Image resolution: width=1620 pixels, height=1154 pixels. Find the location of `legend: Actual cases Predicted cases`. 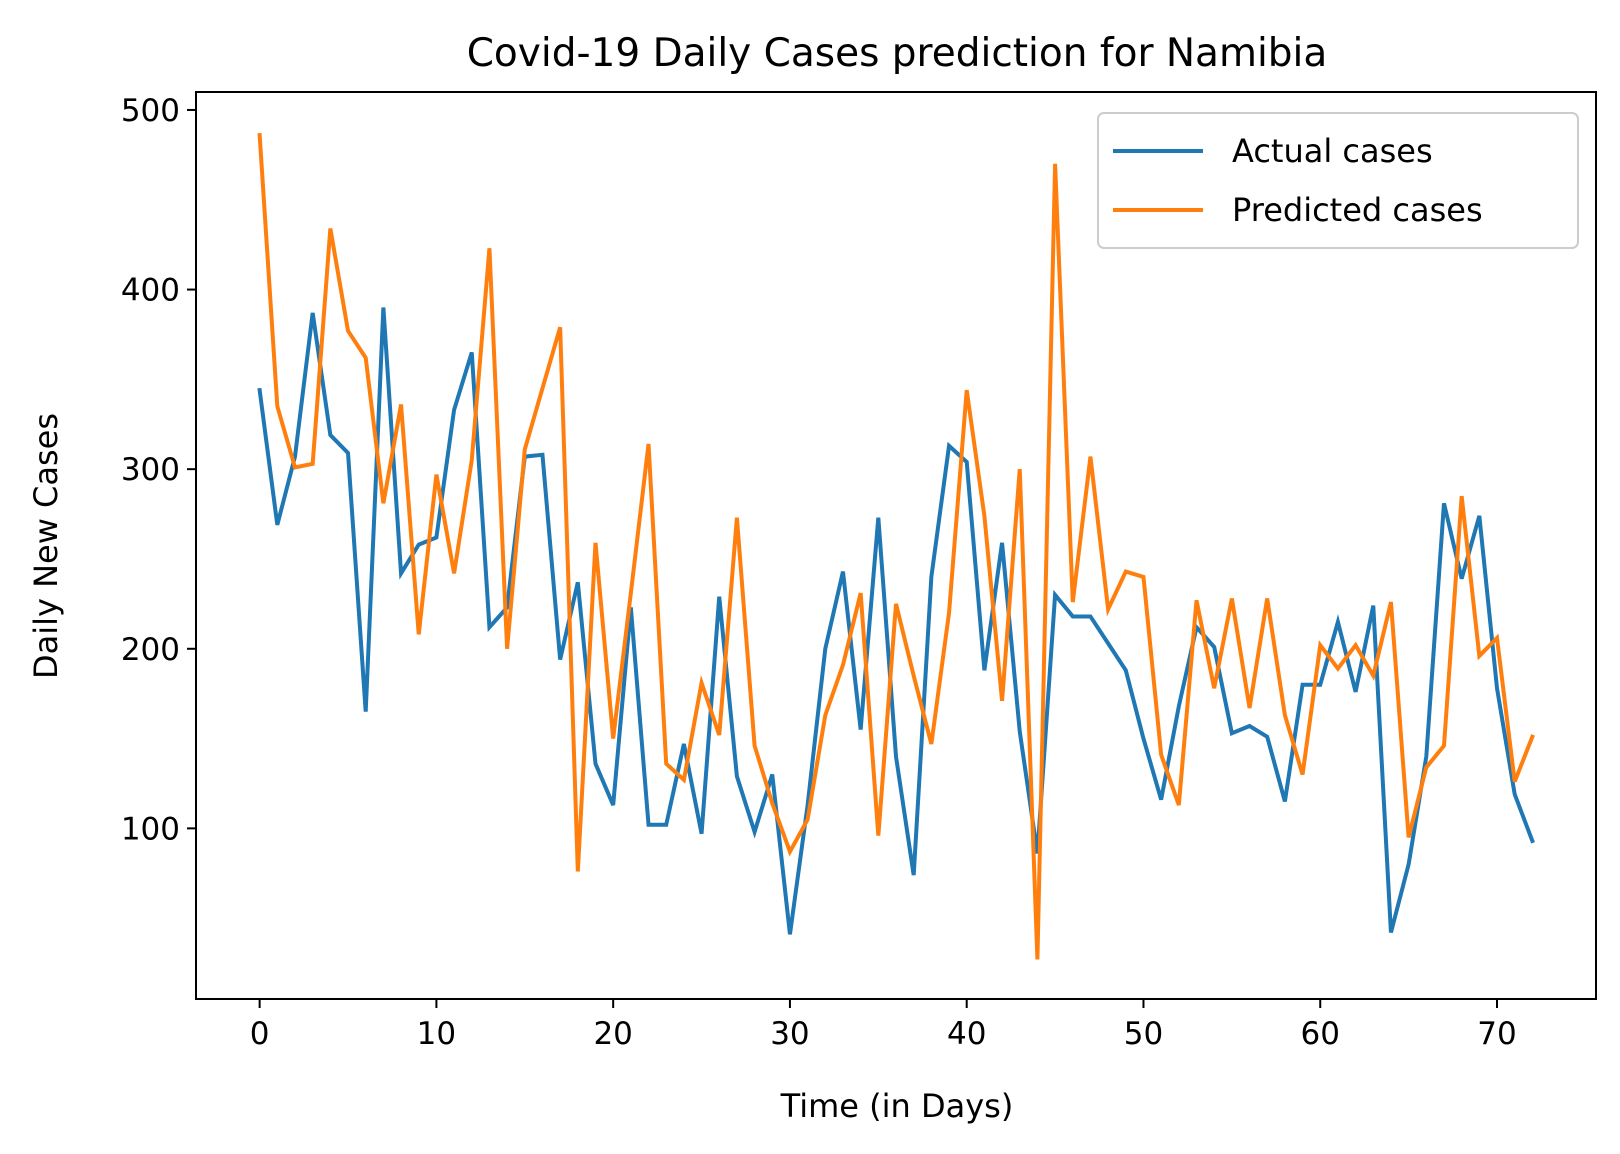

legend: Actual cases Predicted cases is located at coordinates (1338, 180).